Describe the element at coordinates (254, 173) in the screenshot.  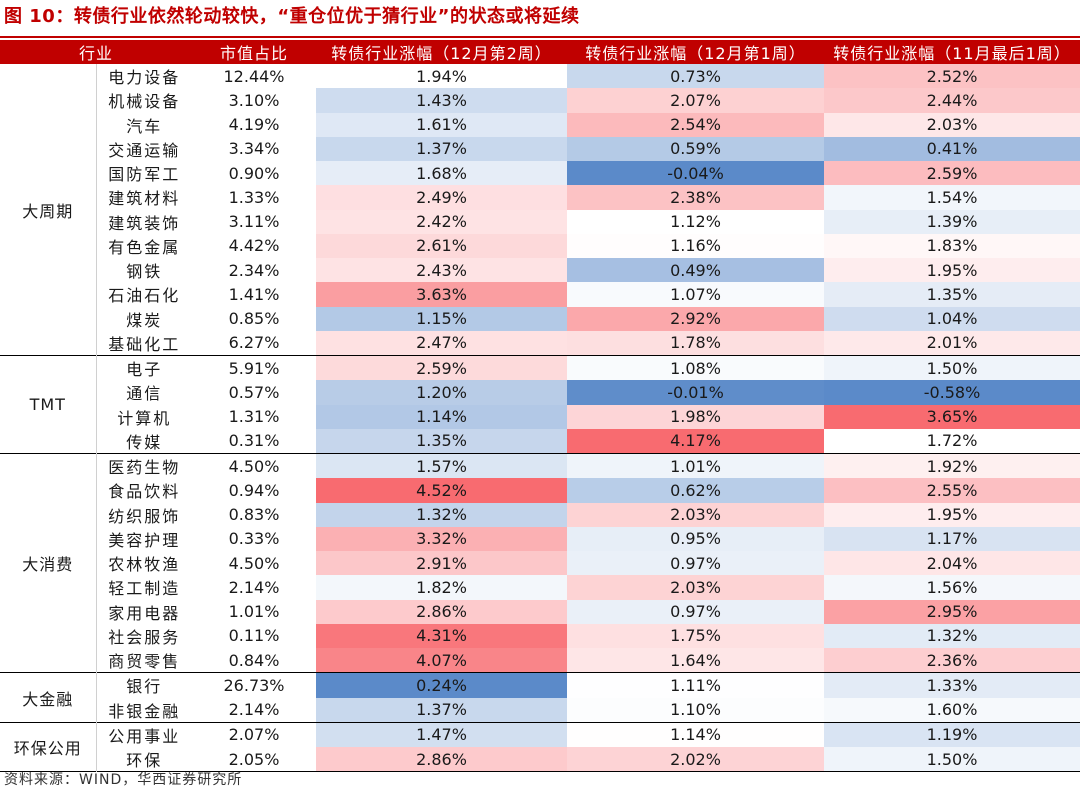
I see `share-cell: 0.90%` at that location.